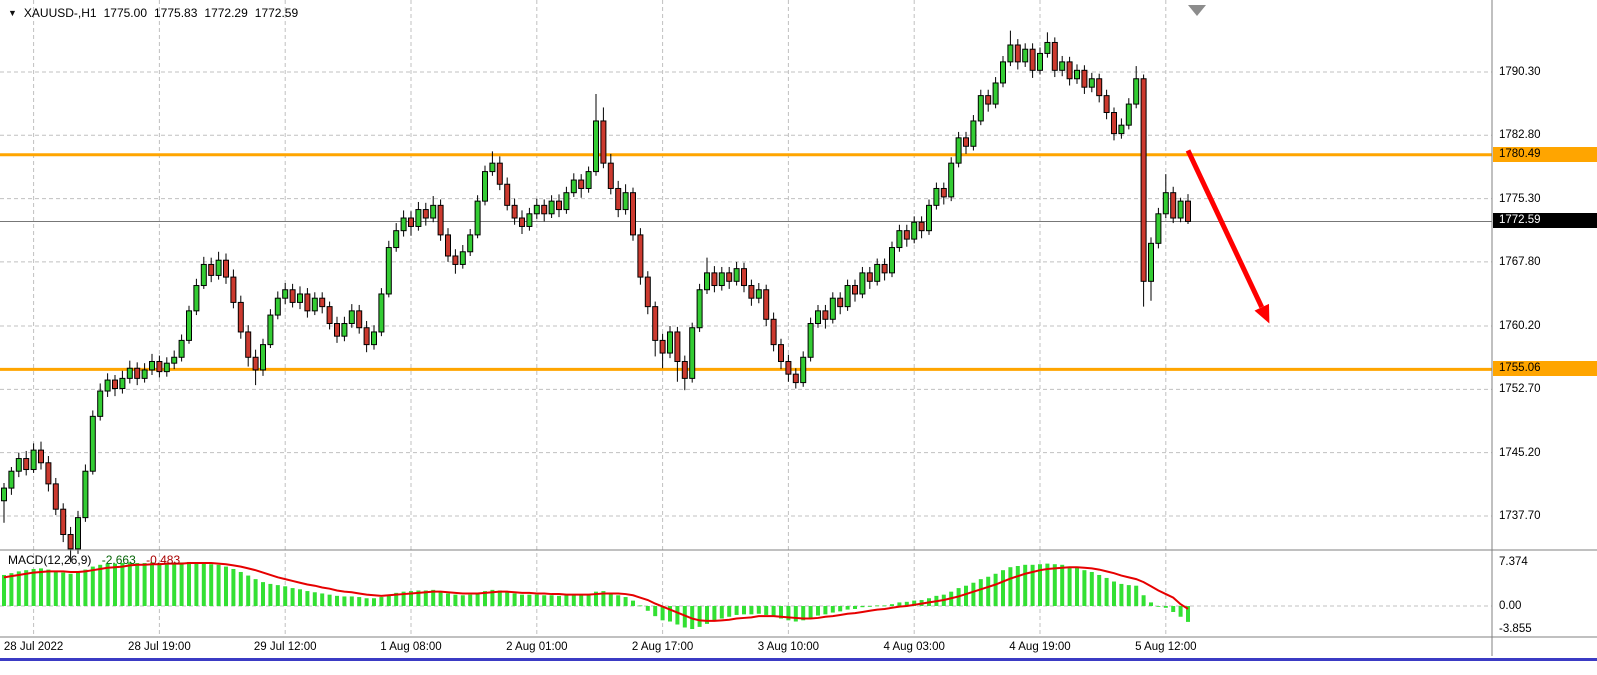  I want to click on ohlc-close: 1772.59, so click(276, 13).